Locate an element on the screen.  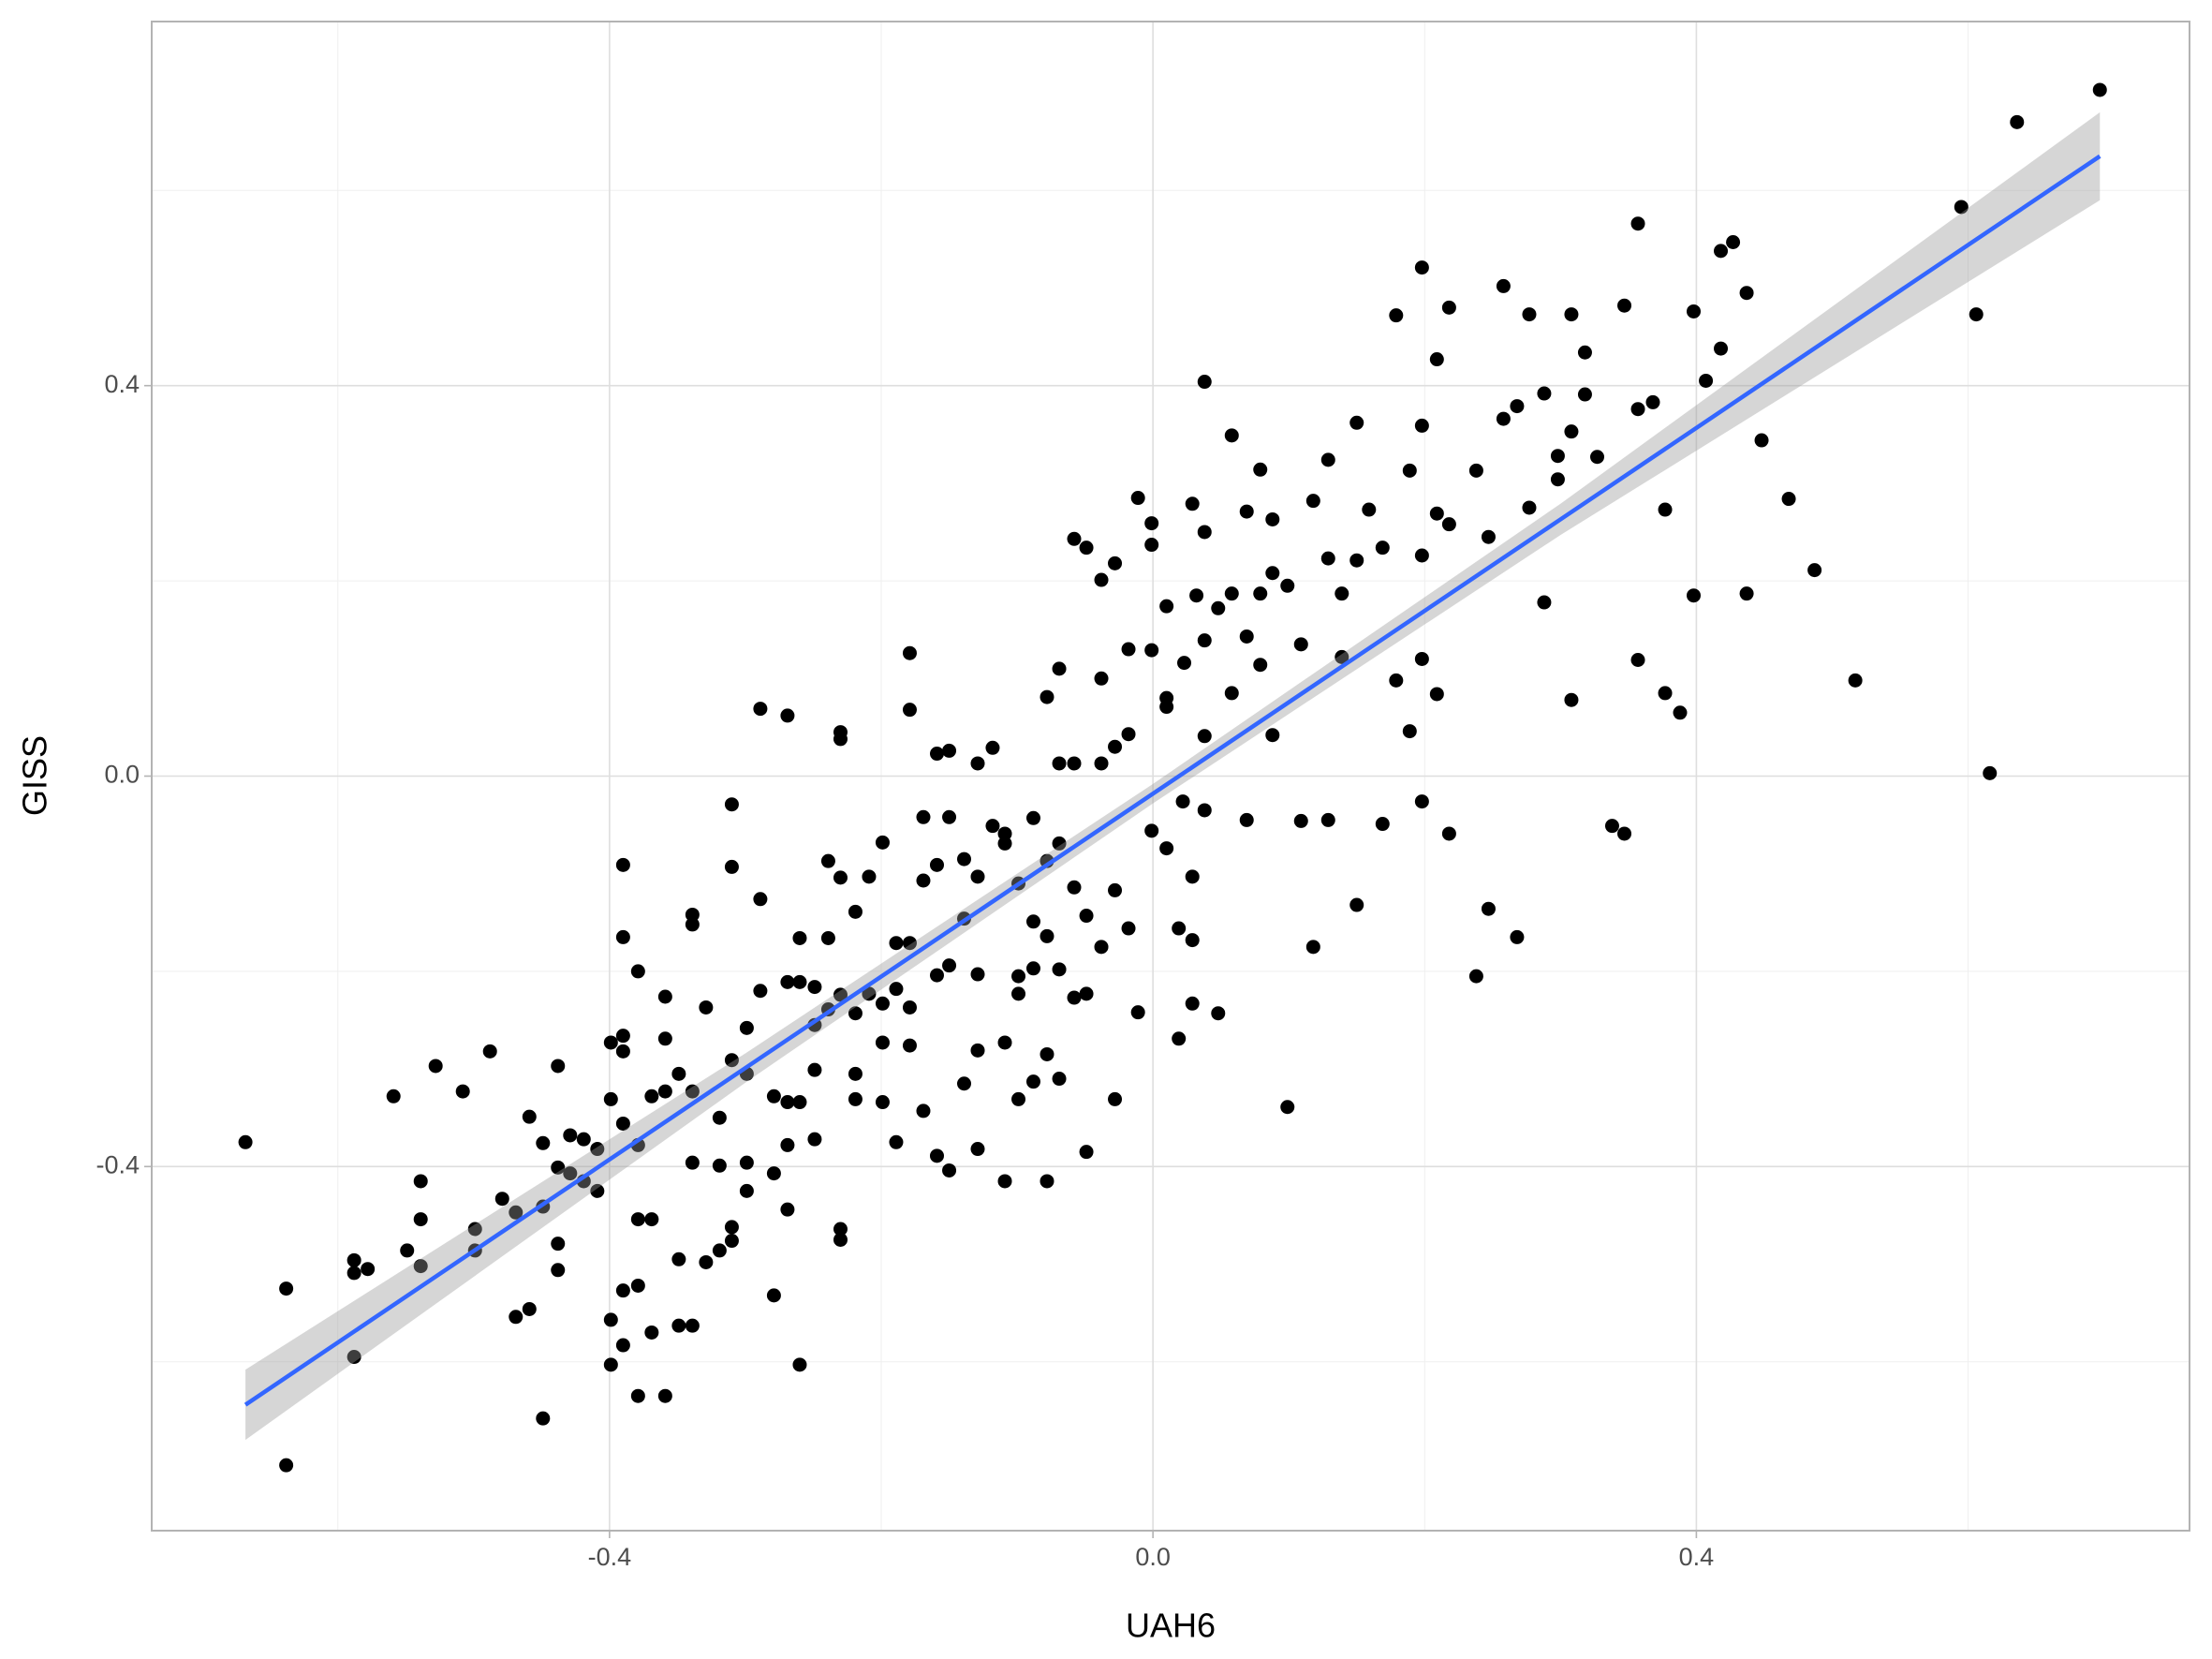
y-tick-label: -0.4 is located at coordinates (118, 1164).